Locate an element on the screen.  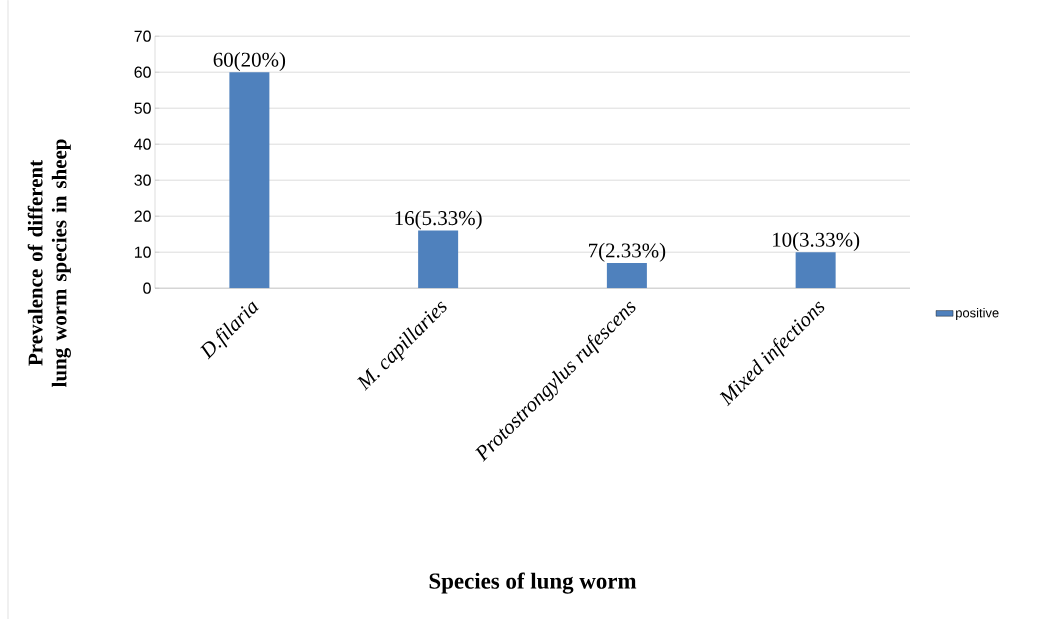
y-tick-label: 20 is located at coordinates (142, 216).